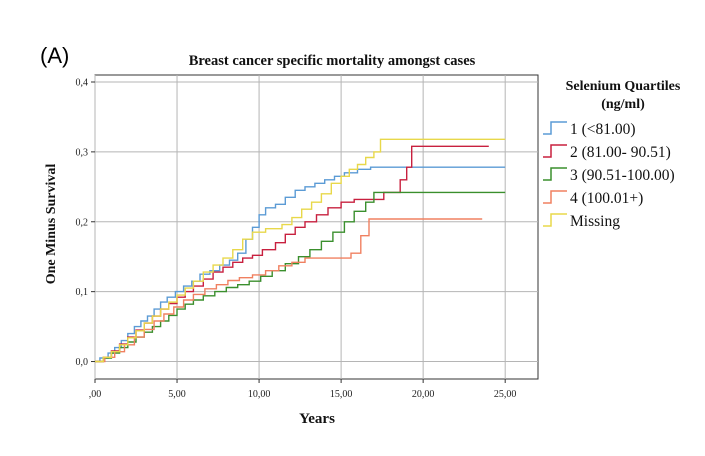 The width and height of the screenshot is (705, 456). What do you see at coordinates (95, 394) in the screenshot?
I see `x-tick-label: ,00` at bounding box center [95, 394].